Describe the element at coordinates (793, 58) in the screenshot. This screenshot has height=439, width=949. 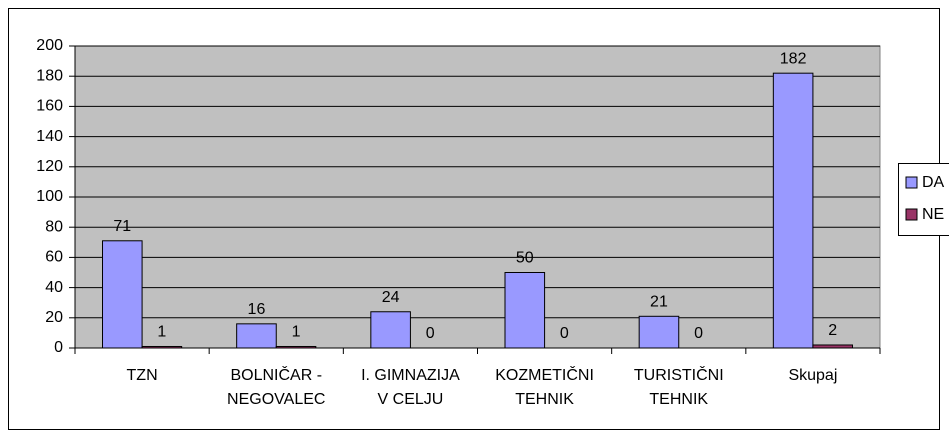
I see `data-label: 182` at that location.